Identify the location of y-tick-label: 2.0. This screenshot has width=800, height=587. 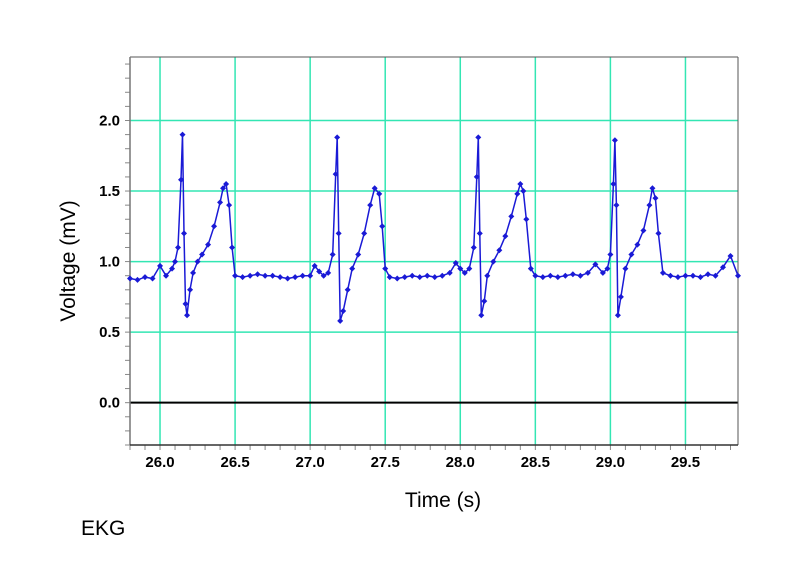
(109, 120).